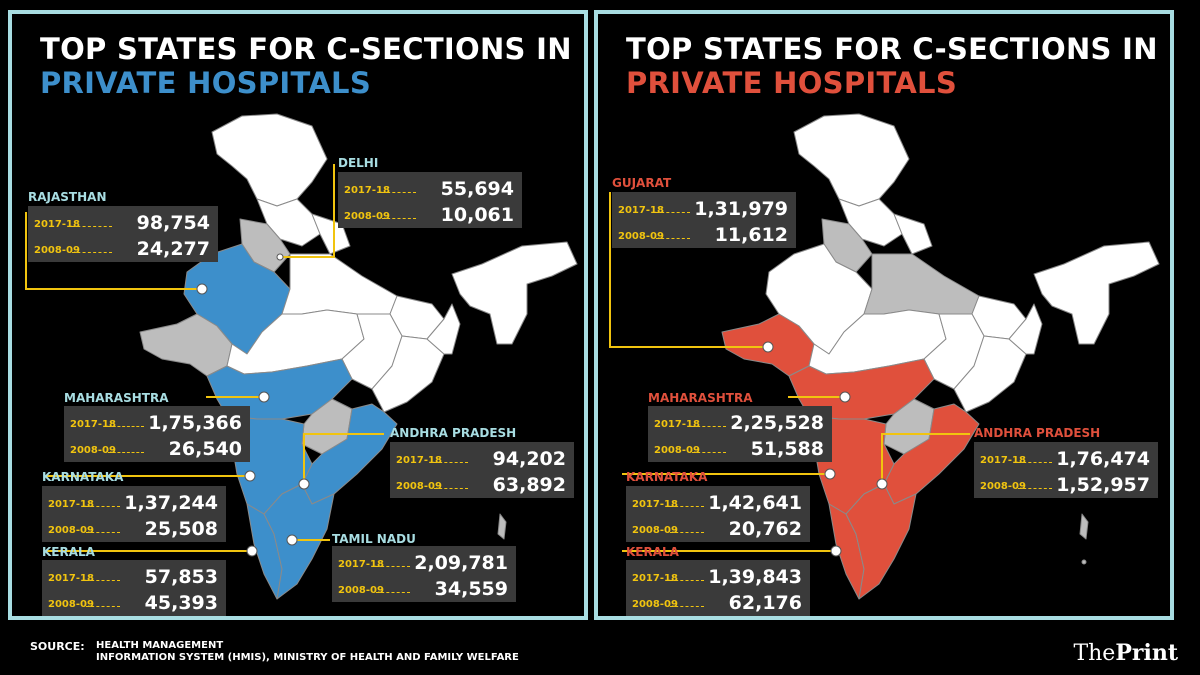 Image resolution: width=1200 pixels, height=675 pixels. I want to click on data-box-maharashtra: 2017-18 1,75,366 2008-09 26,540, so click(157, 434).